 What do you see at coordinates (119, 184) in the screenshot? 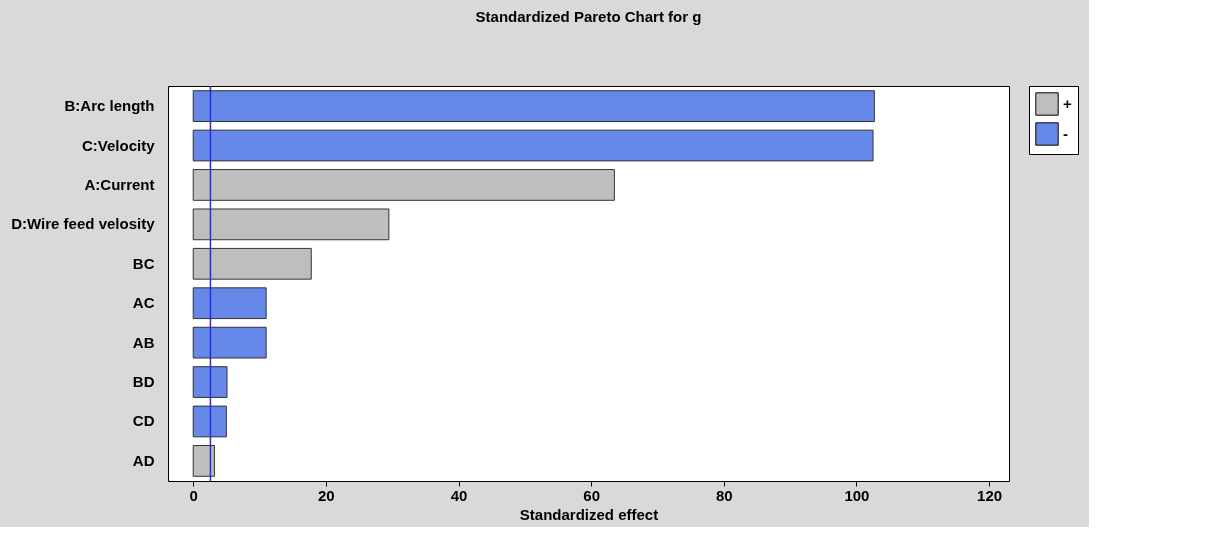
I see `y-tick-label: A:Current` at bounding box center [119, 184].